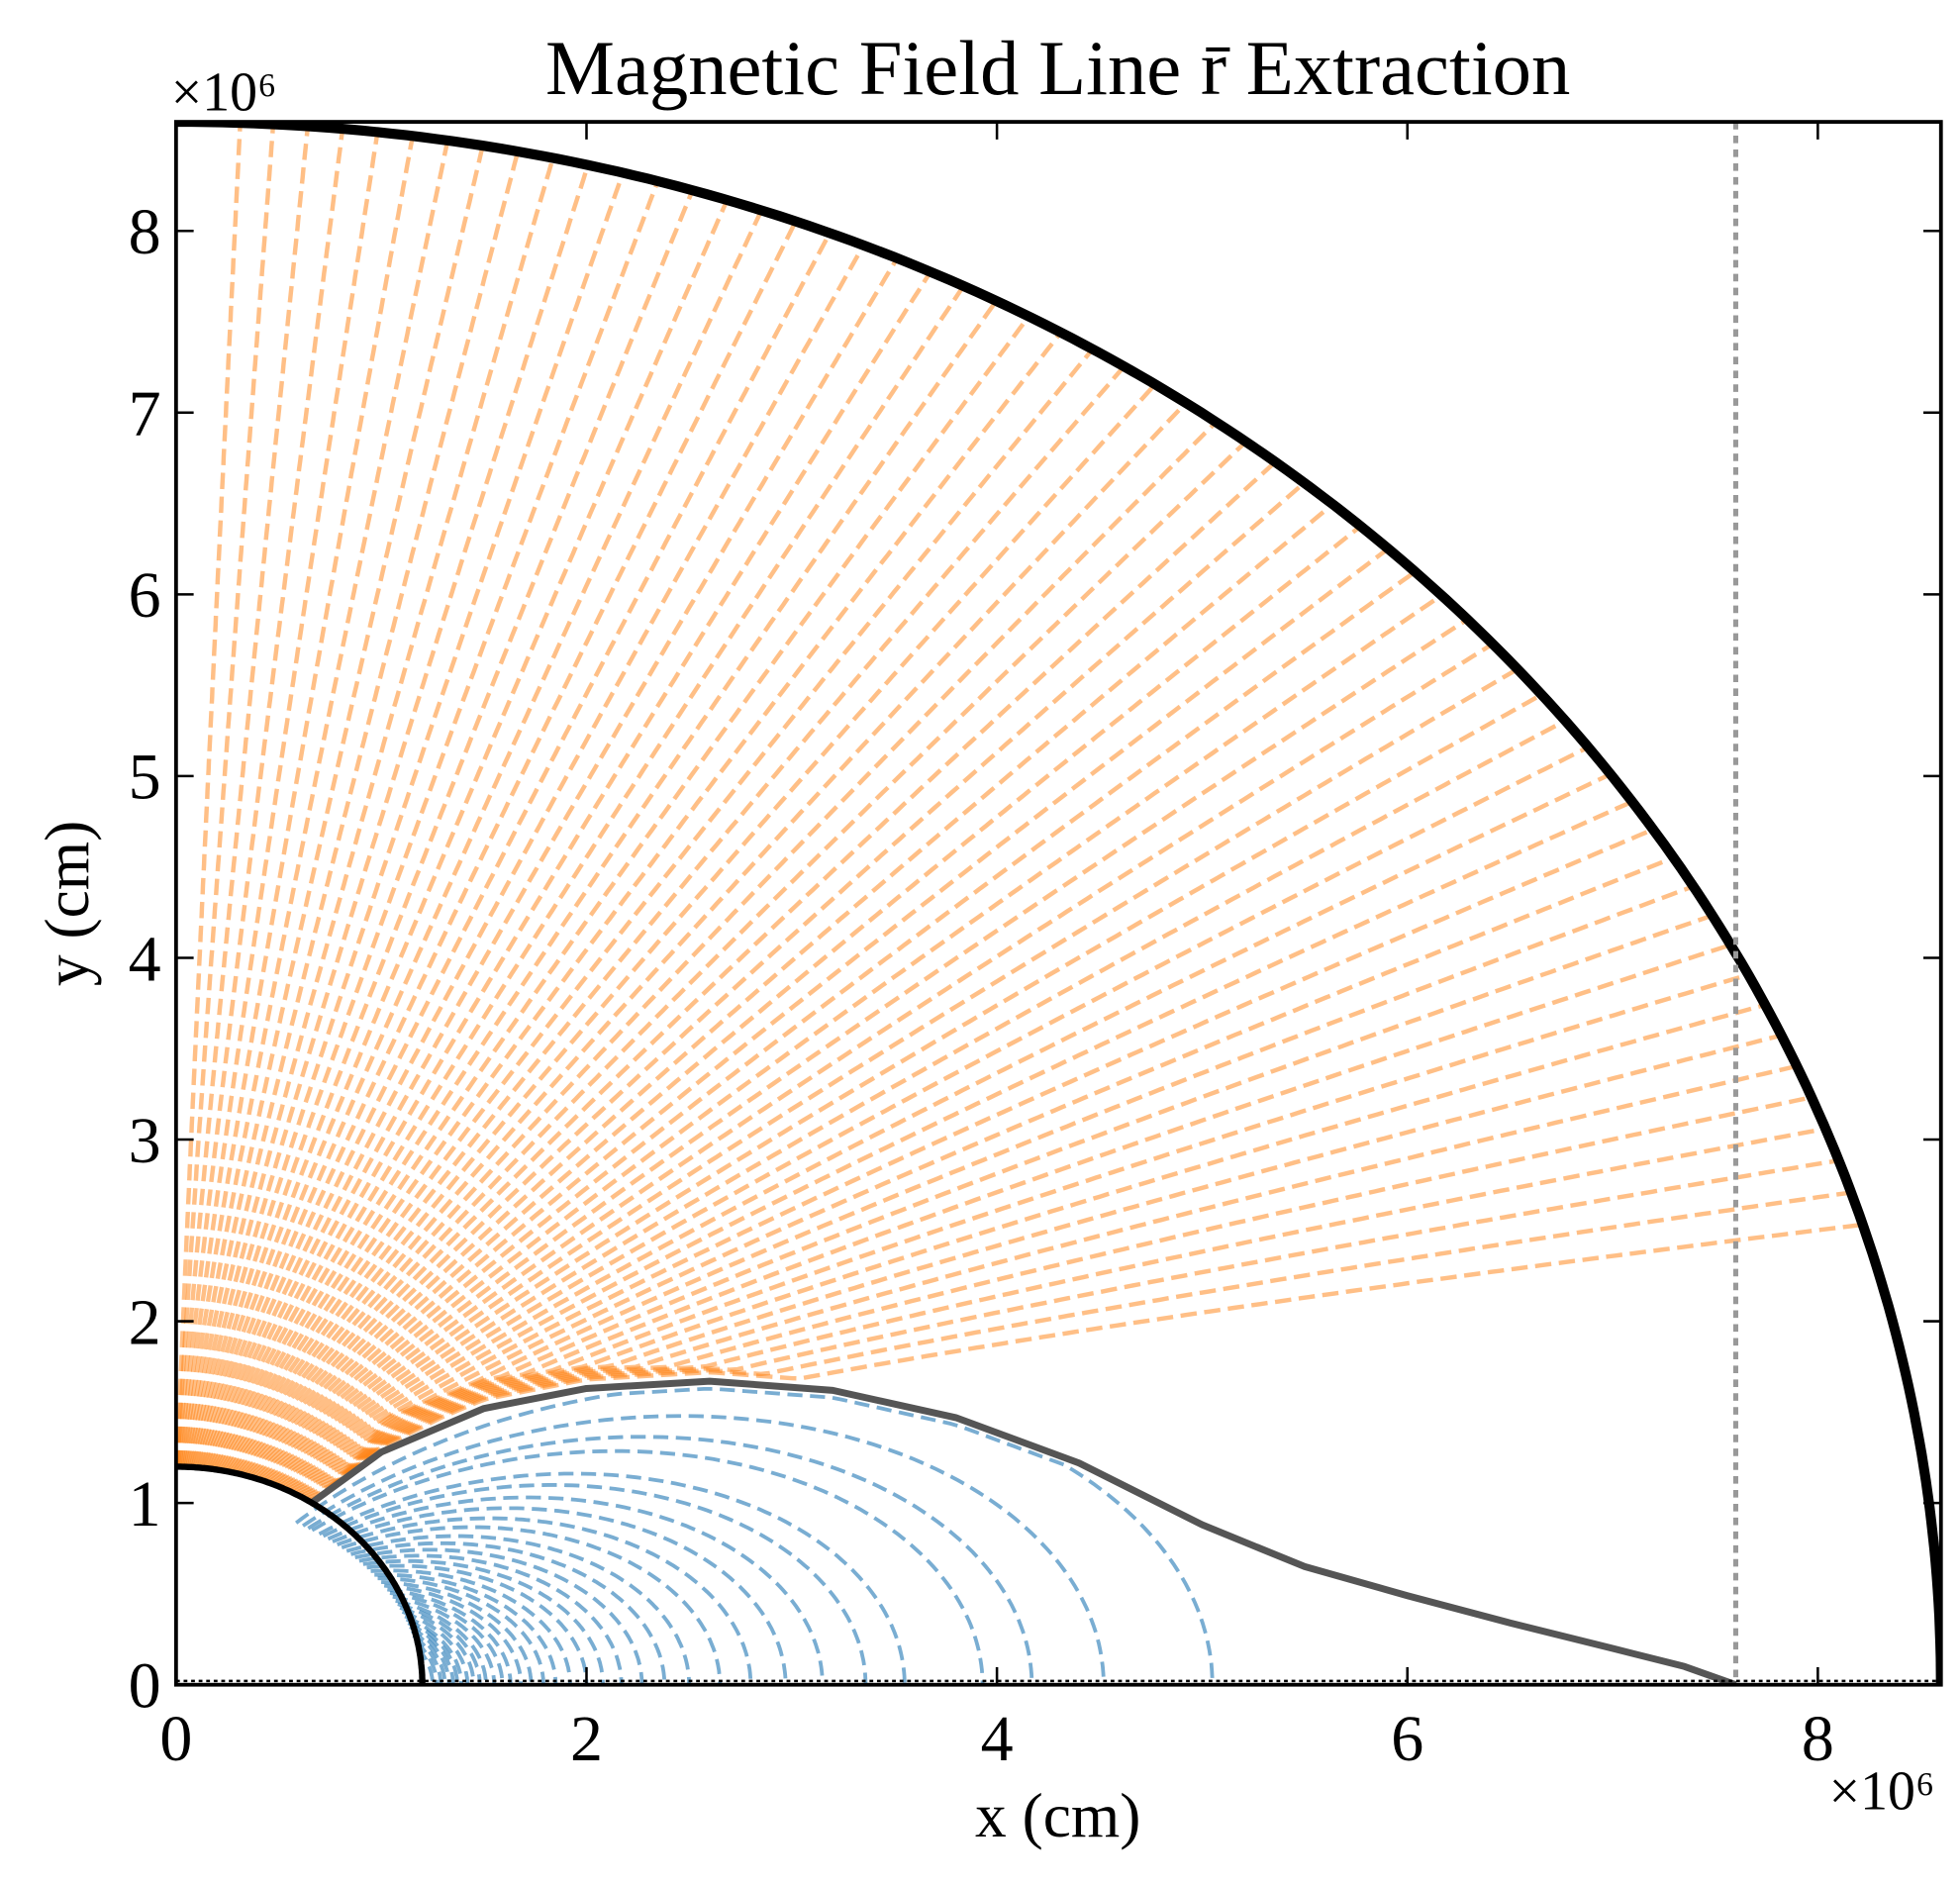 The width and height of the screenshot is (1960, 1887). What do you see at coordinates (145, 1504) in the screenshot?
I see `y-tick-label: 1` at bounding box center [145, 1504].